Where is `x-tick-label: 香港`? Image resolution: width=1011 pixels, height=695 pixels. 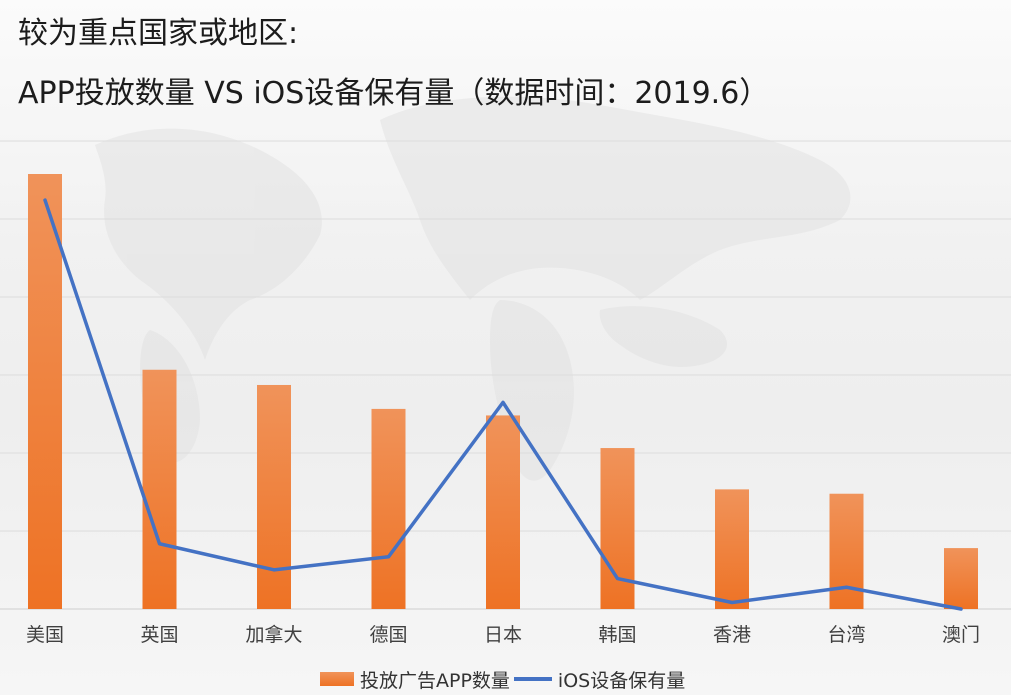 x-tick-label: 香港 is located at coordinates (732, 635).